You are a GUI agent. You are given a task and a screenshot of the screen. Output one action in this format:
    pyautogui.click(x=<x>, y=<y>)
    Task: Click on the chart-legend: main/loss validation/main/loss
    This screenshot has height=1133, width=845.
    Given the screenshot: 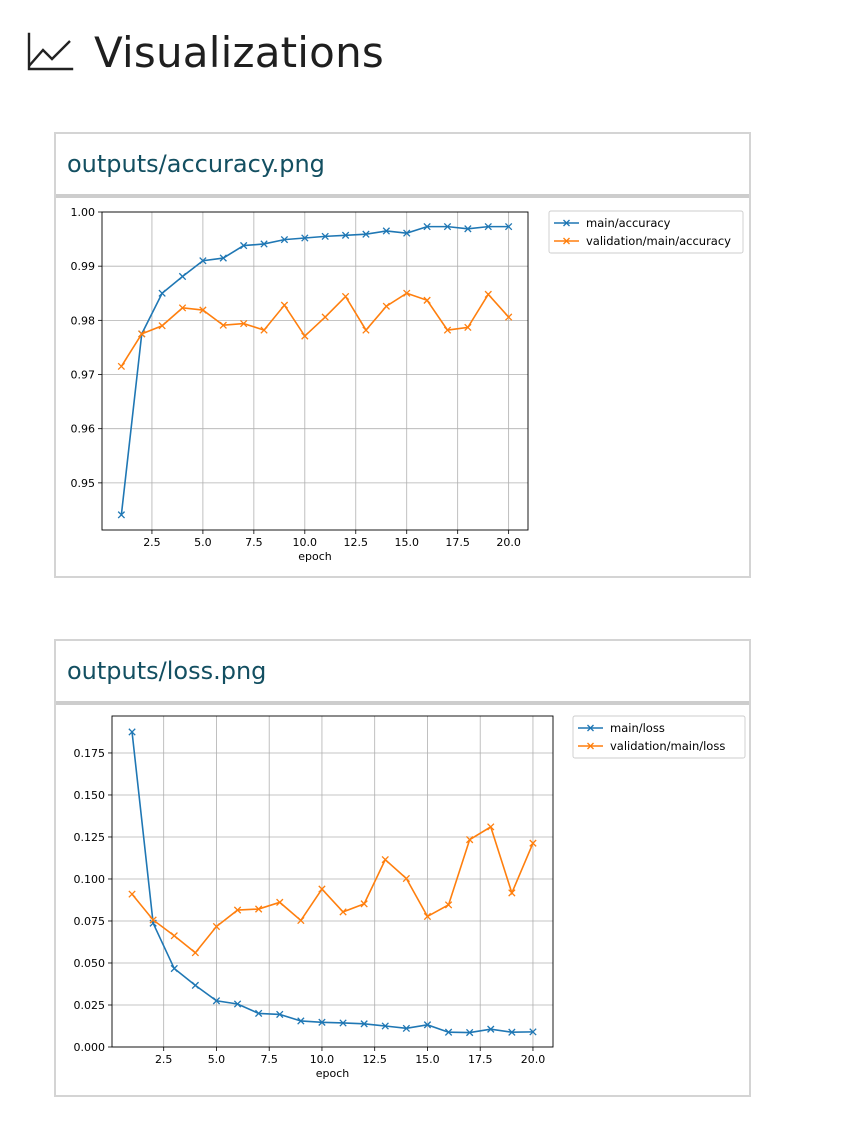 What is the action you would take?
    pyautogui.click(x=659, y=737)
    